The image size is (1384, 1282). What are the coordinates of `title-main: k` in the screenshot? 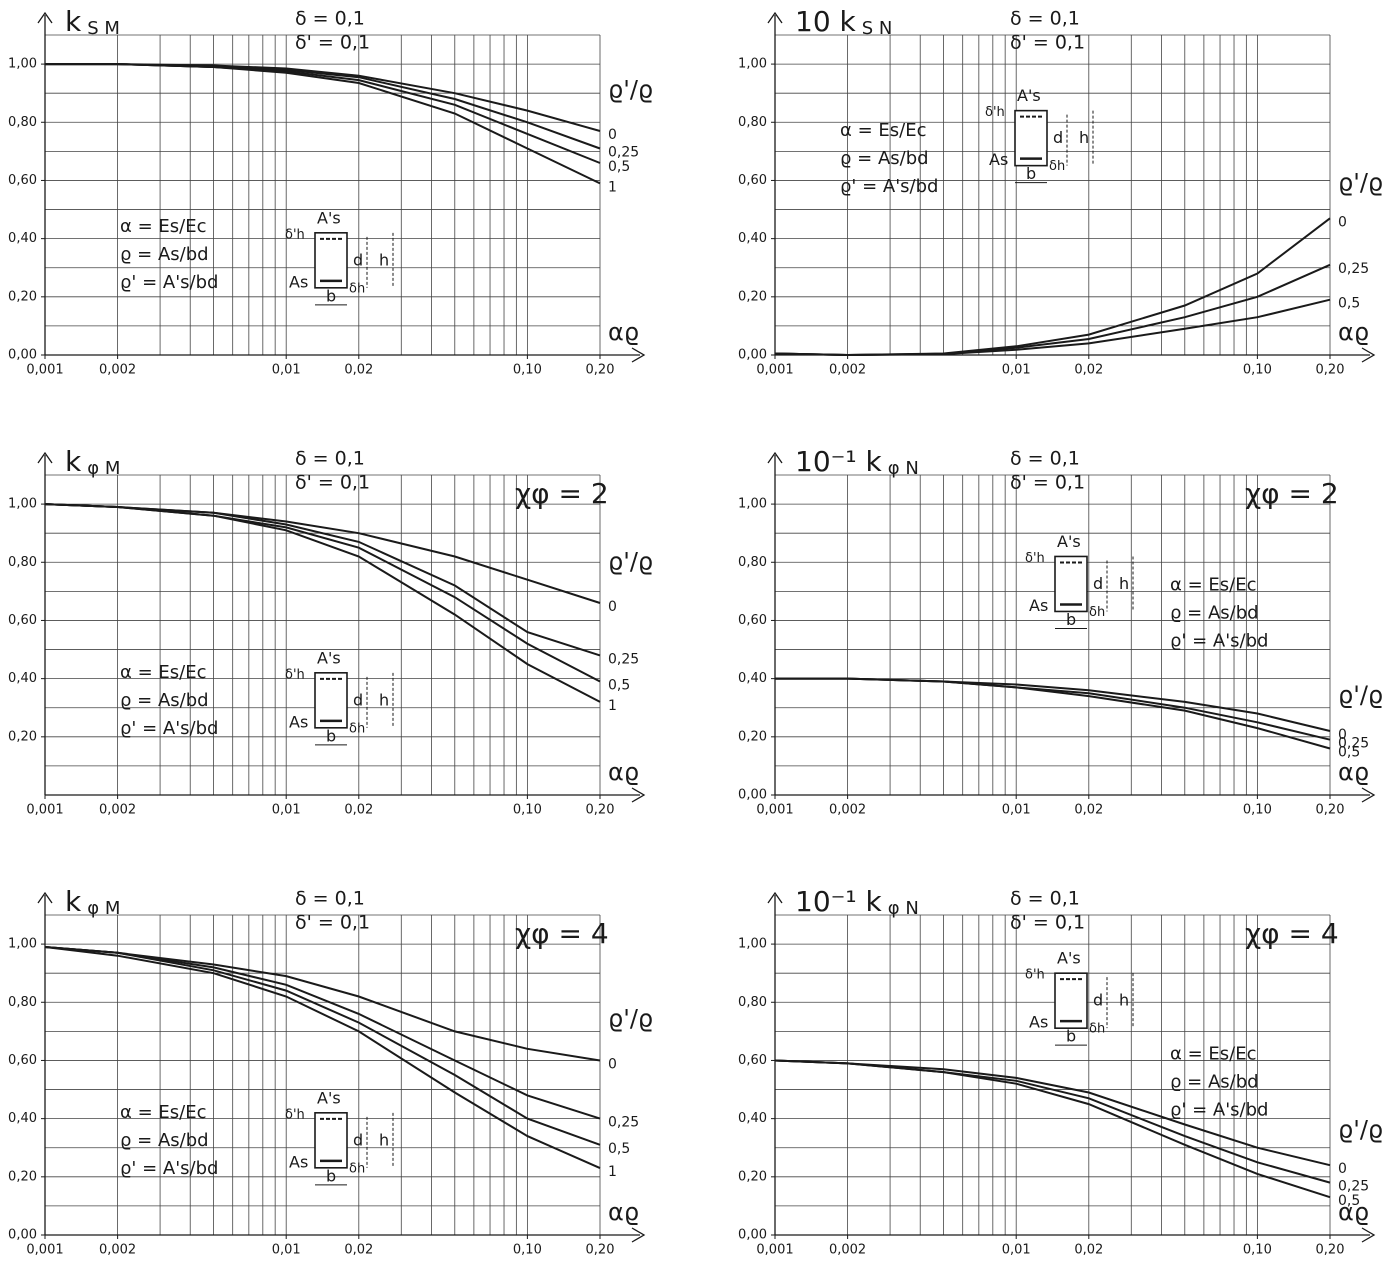 It's located at (73, 461).